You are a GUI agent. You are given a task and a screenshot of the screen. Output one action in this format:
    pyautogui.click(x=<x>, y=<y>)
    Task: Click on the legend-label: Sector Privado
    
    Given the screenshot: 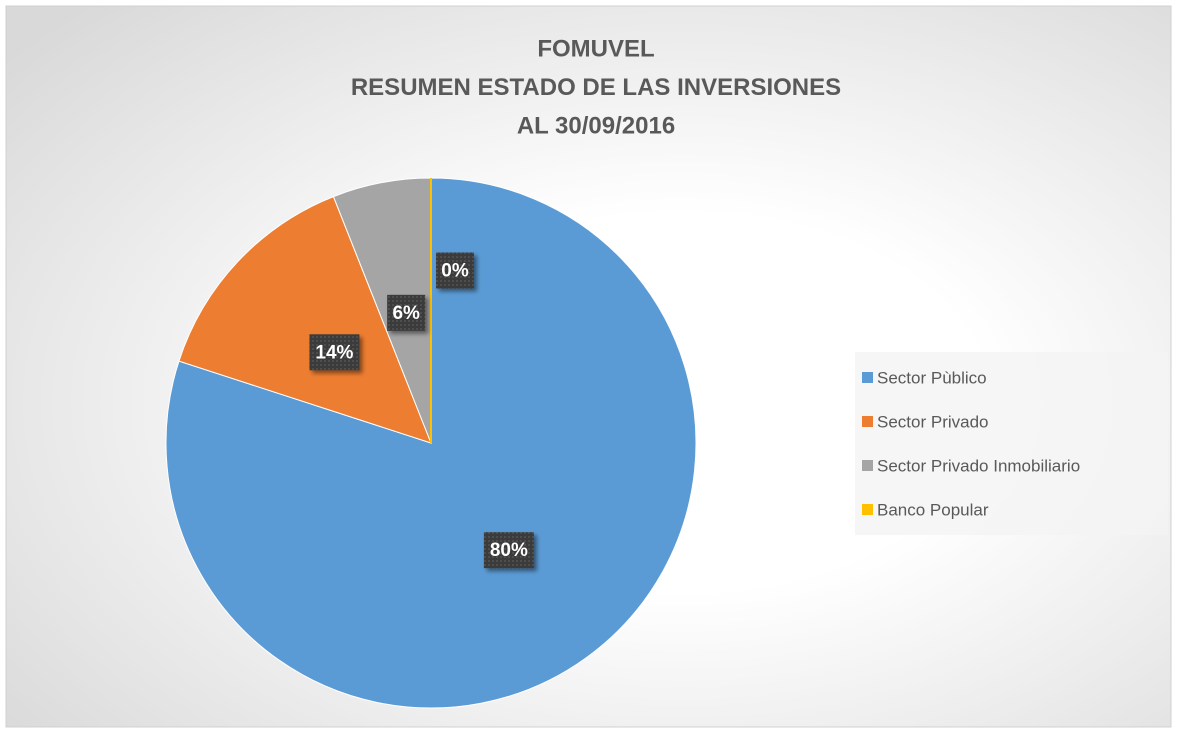 What is the action you would take?
    pyautogui.click(x=933, y=421)
    